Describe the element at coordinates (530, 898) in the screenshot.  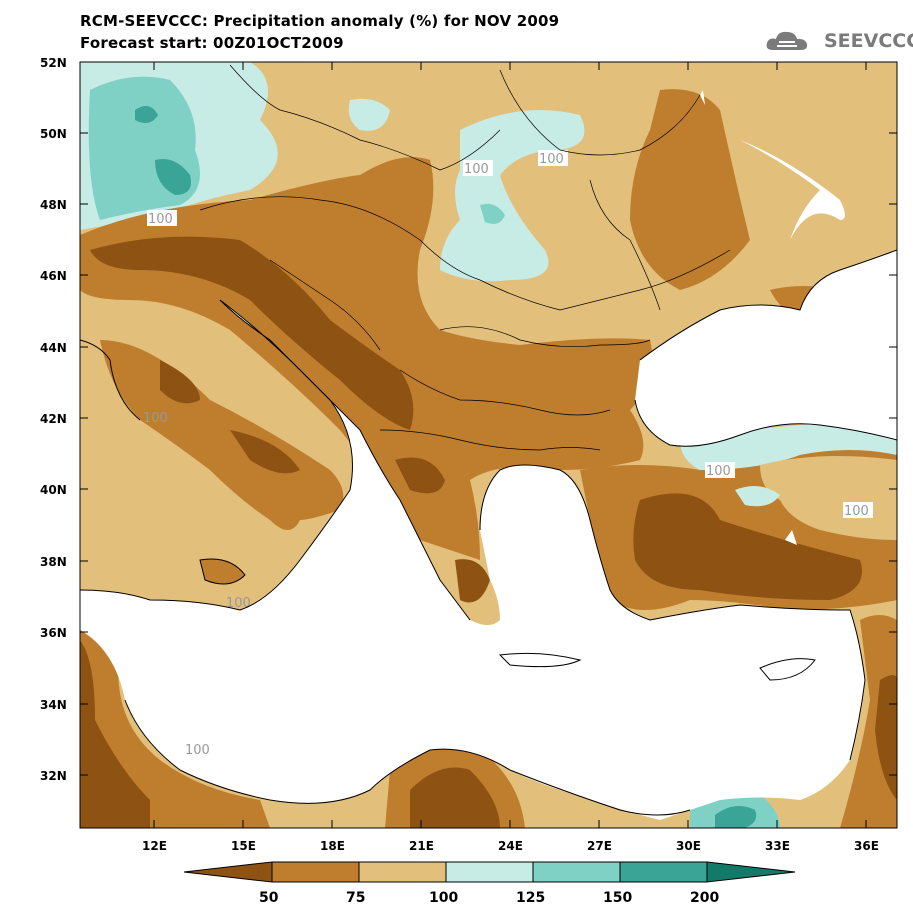
I see `colorbar-label: 125` at that location.